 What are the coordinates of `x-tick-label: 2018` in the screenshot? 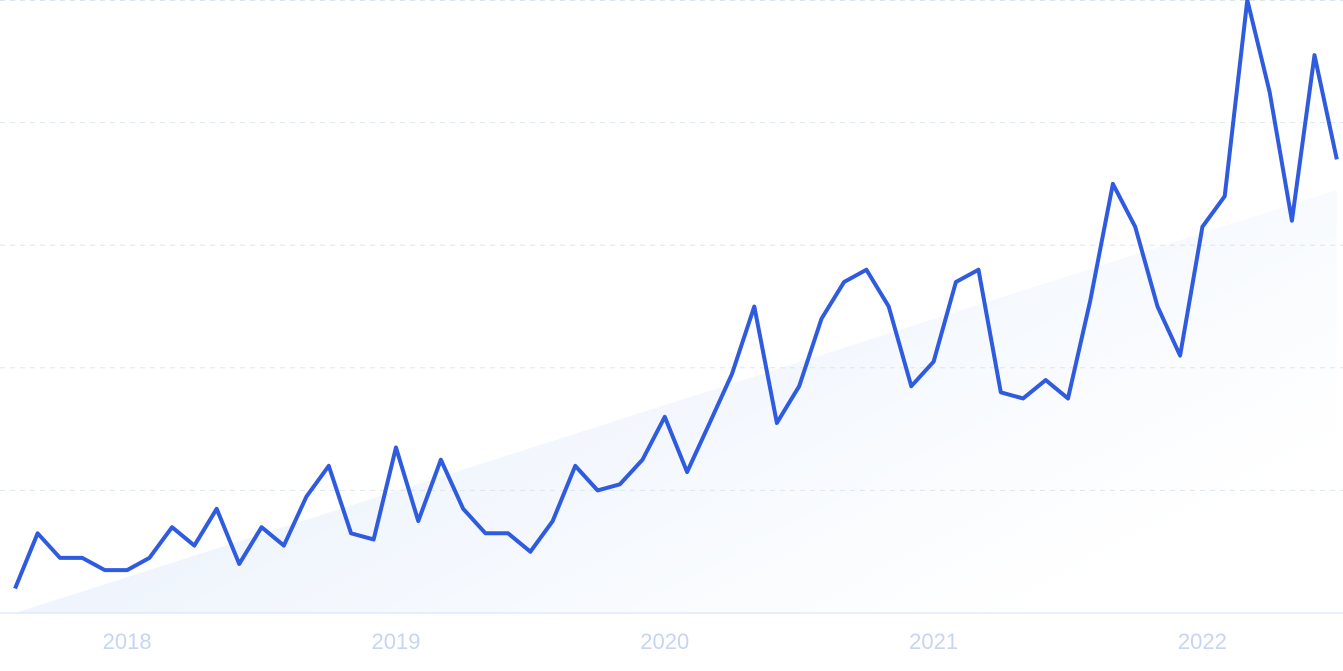 It's located at (127, 641).